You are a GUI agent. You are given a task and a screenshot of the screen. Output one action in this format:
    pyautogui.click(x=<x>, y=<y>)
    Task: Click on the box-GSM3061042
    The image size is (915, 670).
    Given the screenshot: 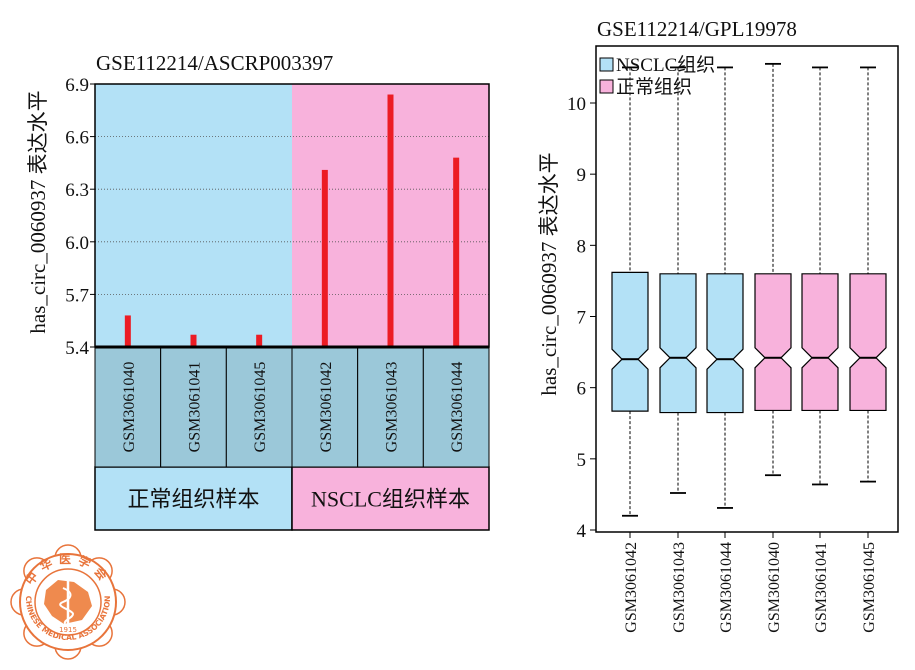 What is the action you would take?
    pyautogui.click(x=630, y=341)
    